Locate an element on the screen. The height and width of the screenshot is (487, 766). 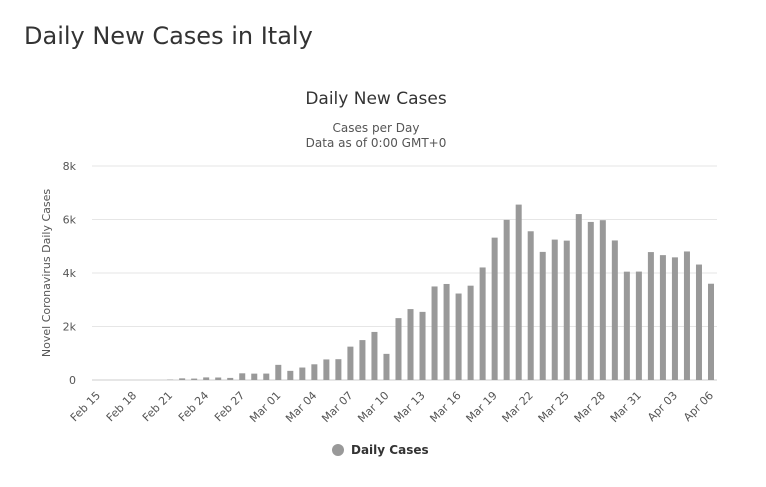
x-tick-label: Mar 28 is located at coordinates (590, 407).